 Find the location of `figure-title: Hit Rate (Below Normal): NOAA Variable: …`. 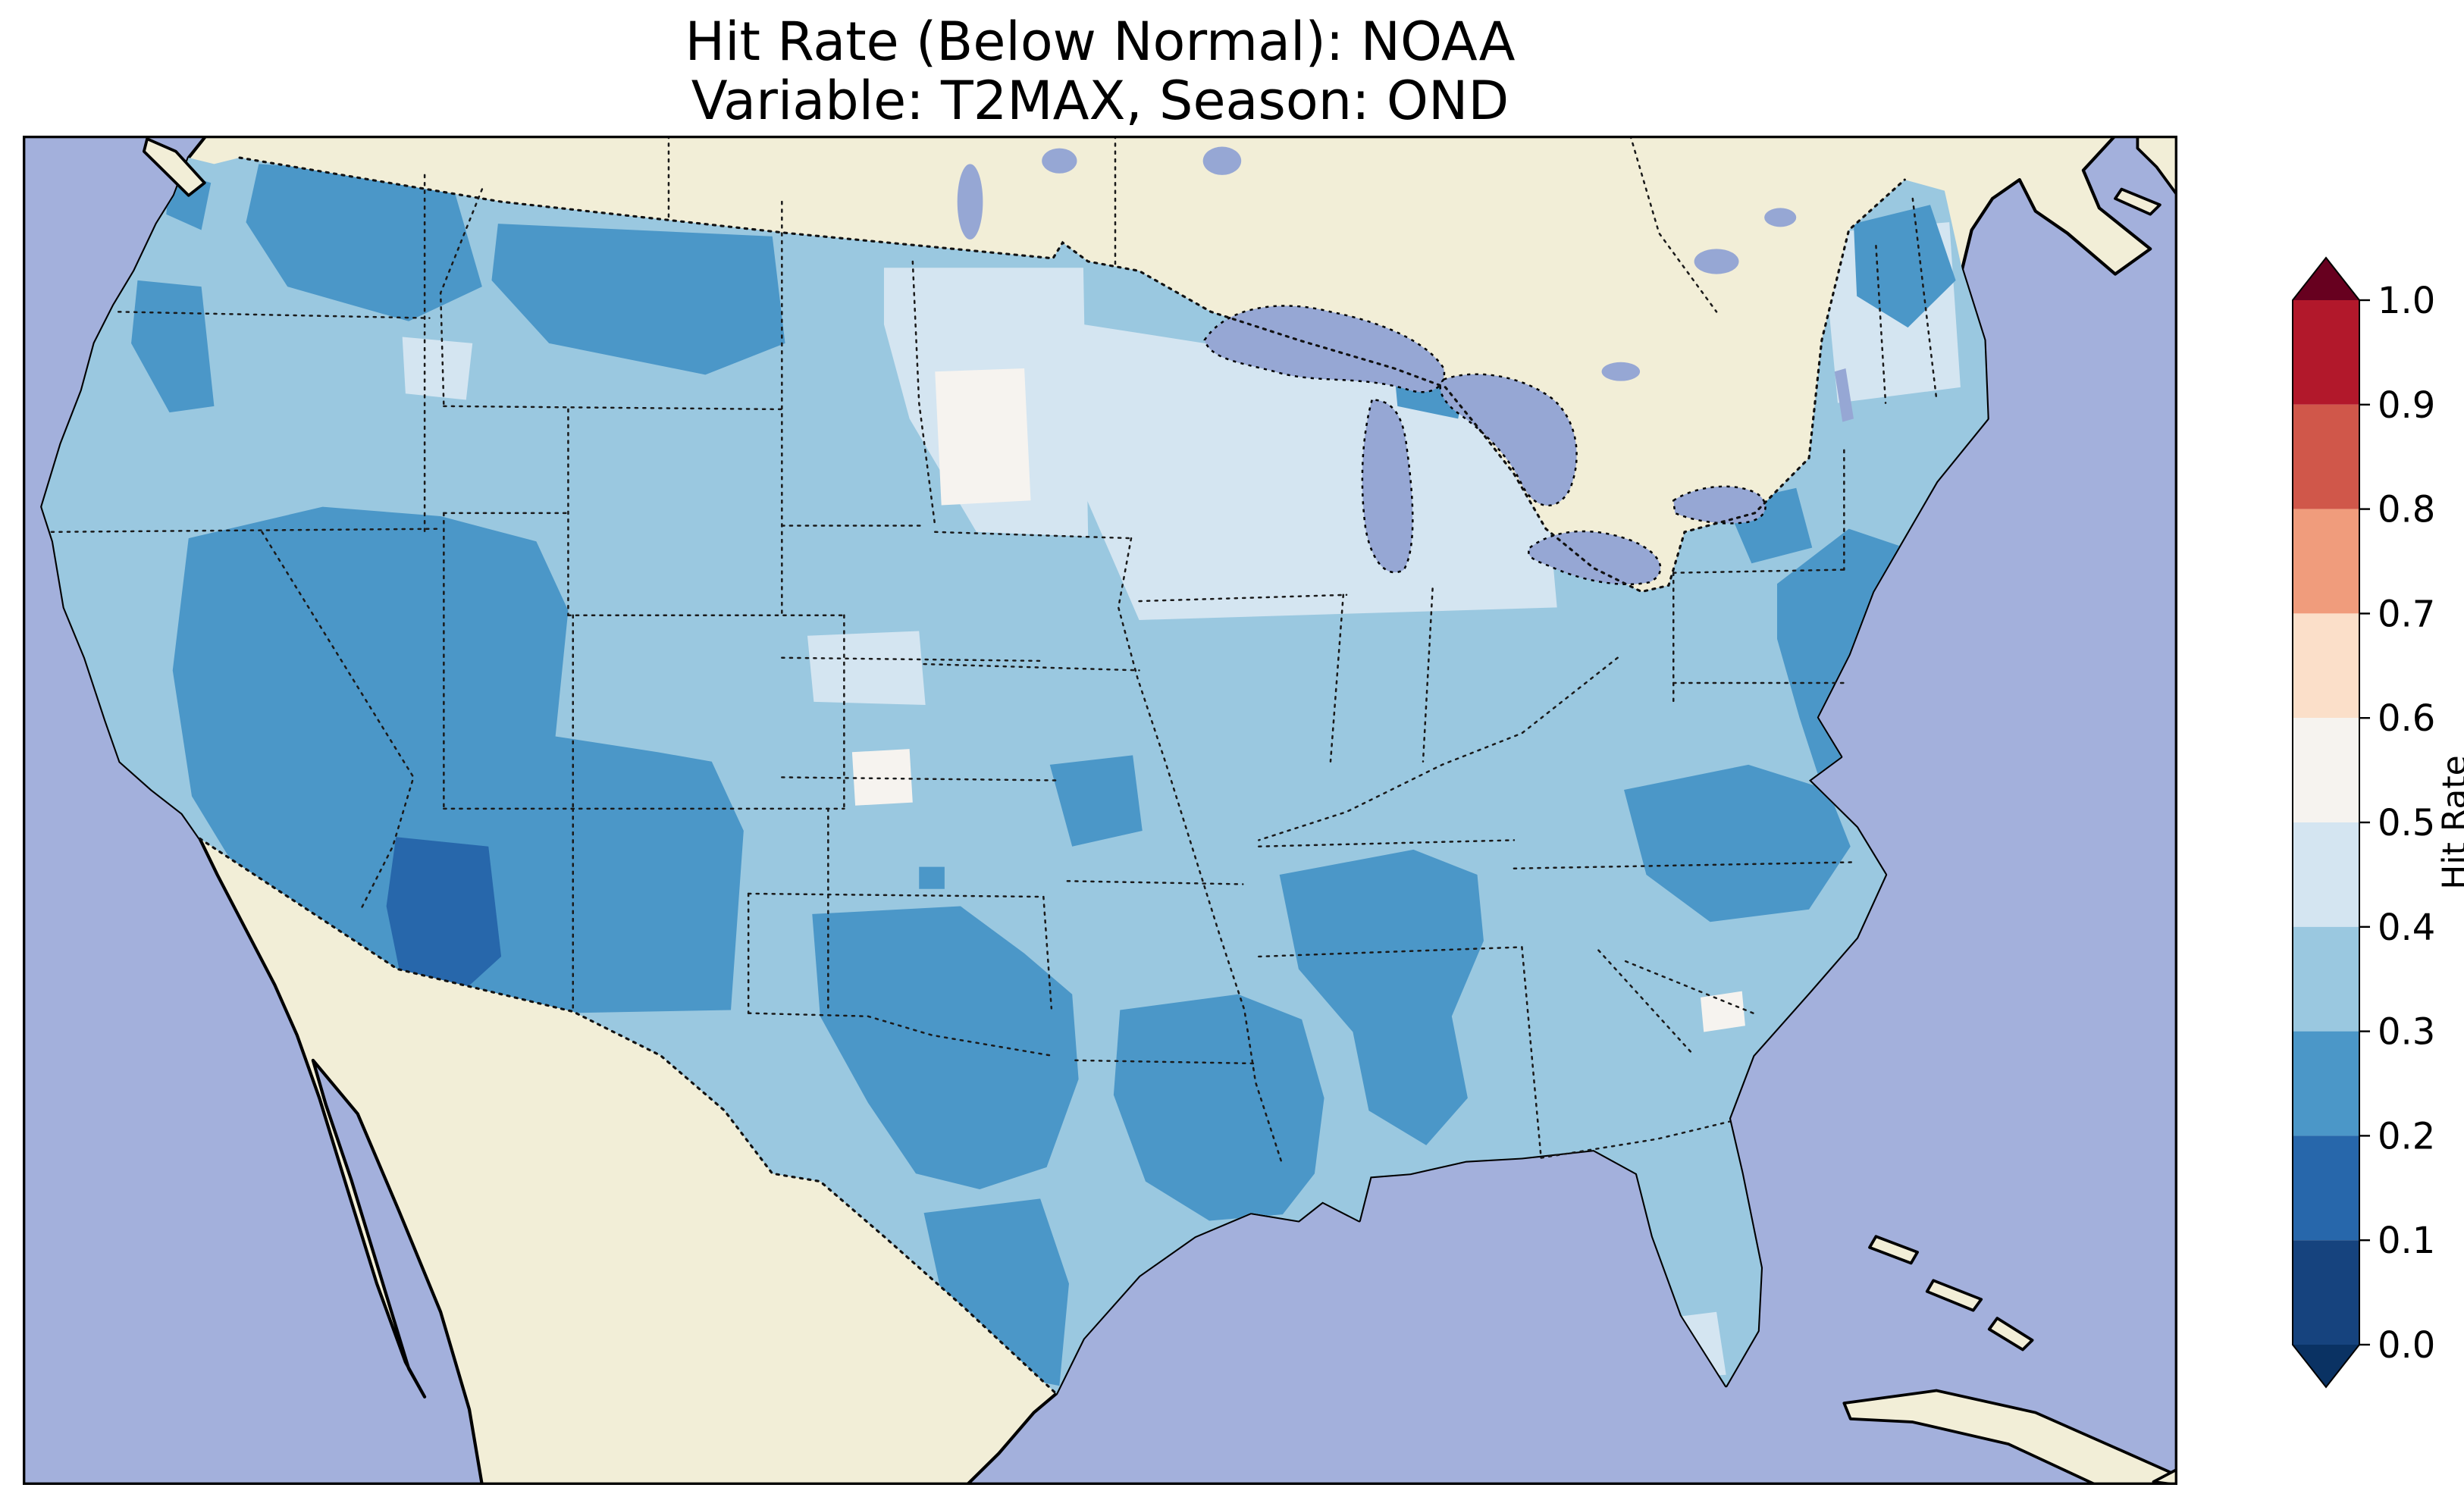

figure-title: Hit Rate (Below Normal): NOAA Variable: … is located at coordinates (1100, 71).